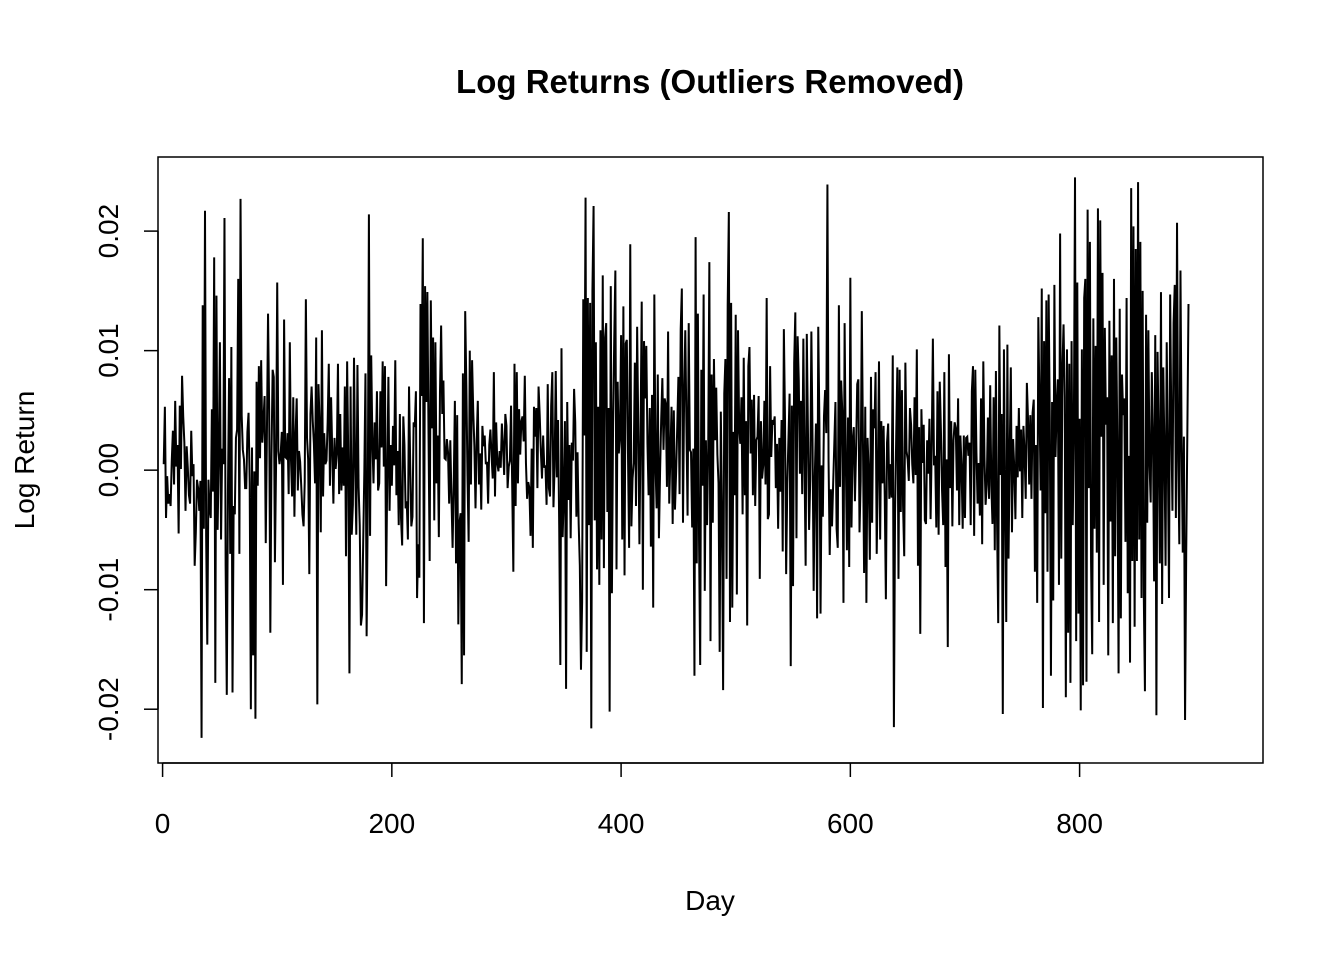 The width and height of the screenshot is (1344, 960). What do you see at coordinates (126, 472) in the screenshot?
I see `y-axis: -0.02 -0.01 0.00 0.01 0.02` at bounding box center [126, 472].